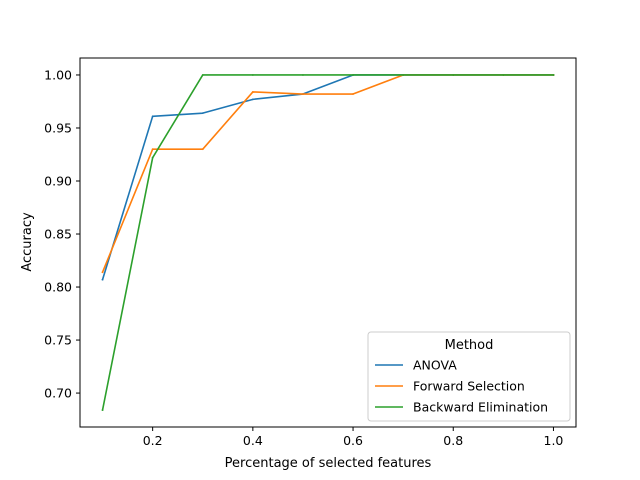 This screenshot has width=640, height=480. I want to click on y-tick-label: 0.90, so click(58, 181).